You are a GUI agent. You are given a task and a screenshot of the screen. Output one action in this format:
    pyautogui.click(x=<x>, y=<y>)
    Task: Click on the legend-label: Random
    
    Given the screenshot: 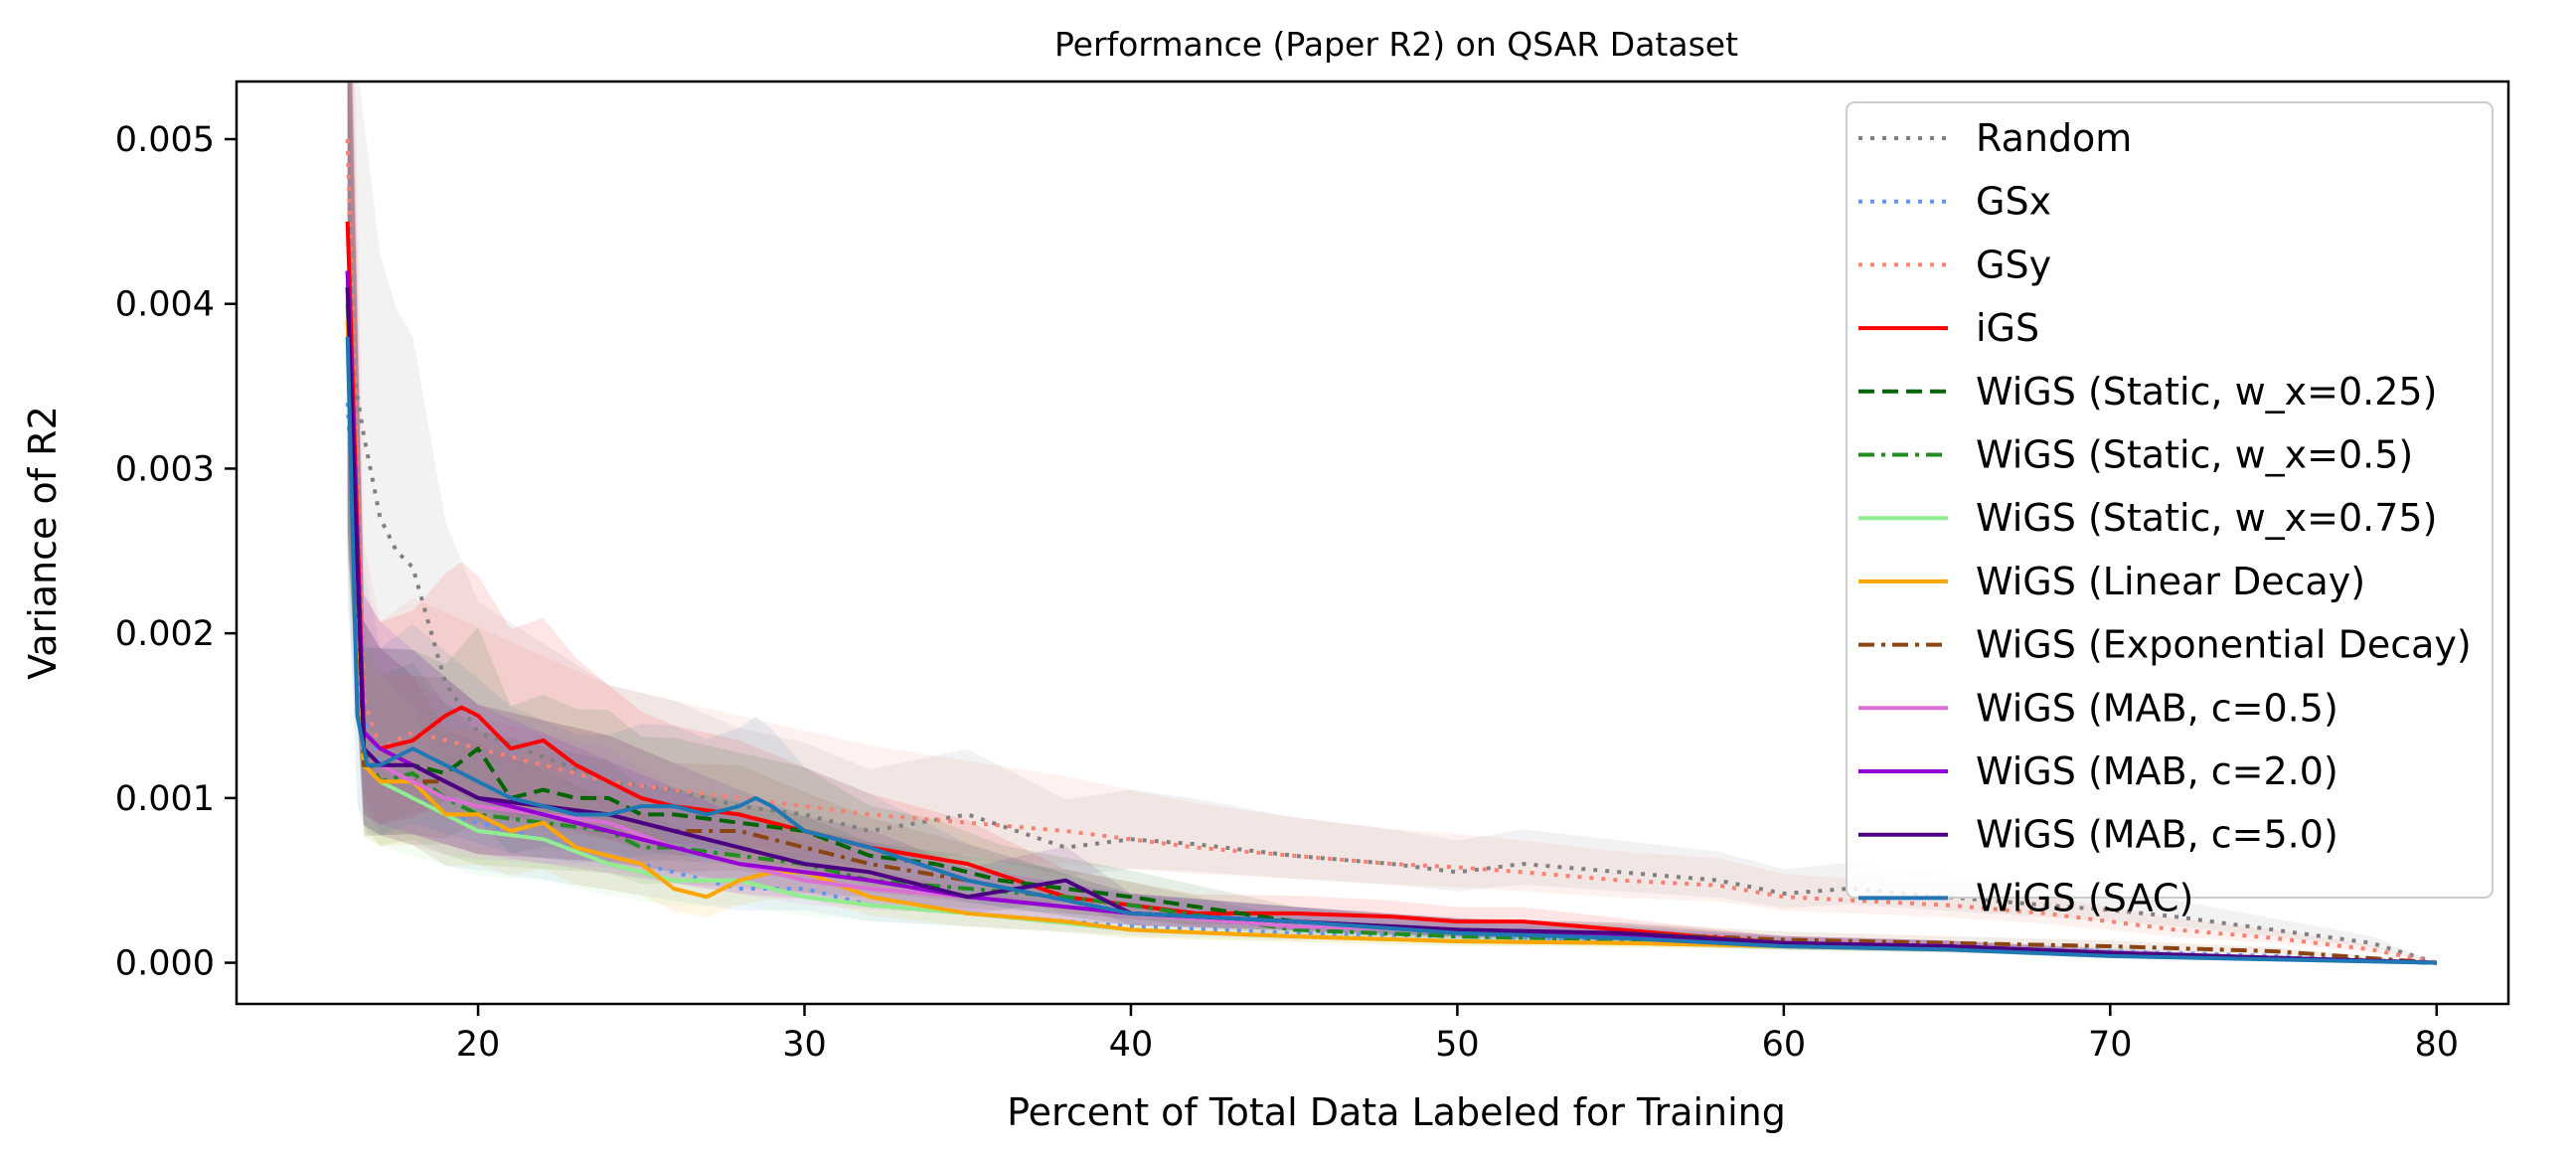 What is the action you would take?
    pyautogui.click(x=2054, y=138)
    